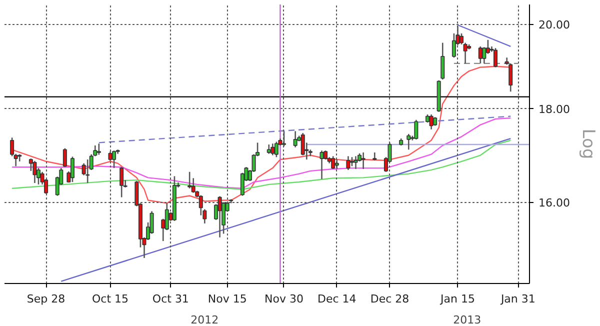 Image resolution: width=600 pixels, height=326 pixels. What do you see at coordinates (46, 299) in the screenshot?
I see `x-tick-label: Sep 28` at bounding box center [46, 299].